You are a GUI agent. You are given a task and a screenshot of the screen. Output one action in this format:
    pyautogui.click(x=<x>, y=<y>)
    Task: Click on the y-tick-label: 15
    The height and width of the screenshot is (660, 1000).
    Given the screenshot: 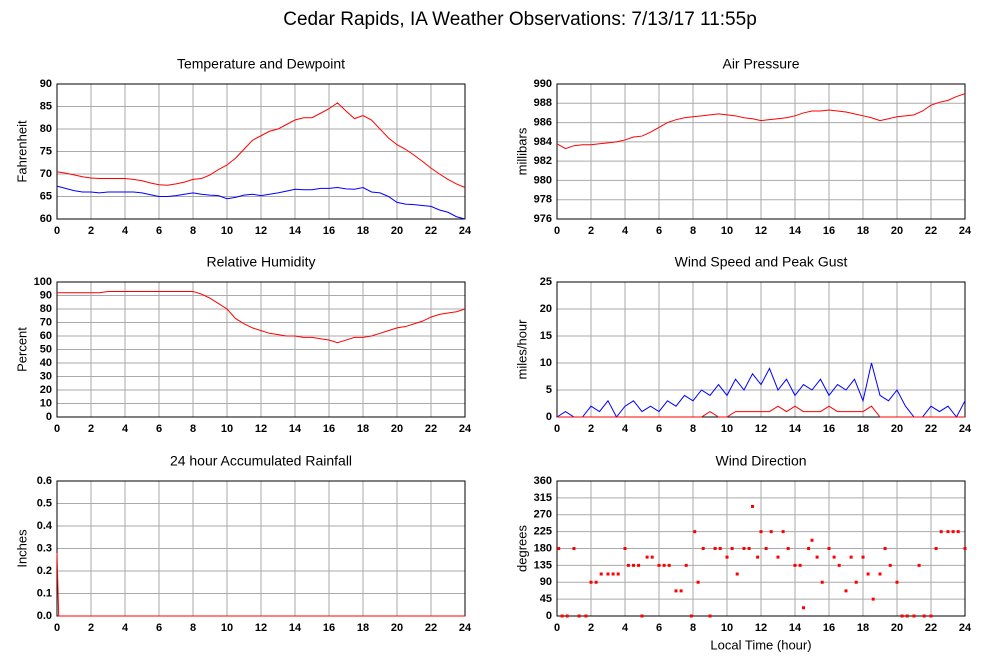 What is the action you would take?
    pyautogui.click(x=546, y=336)
    